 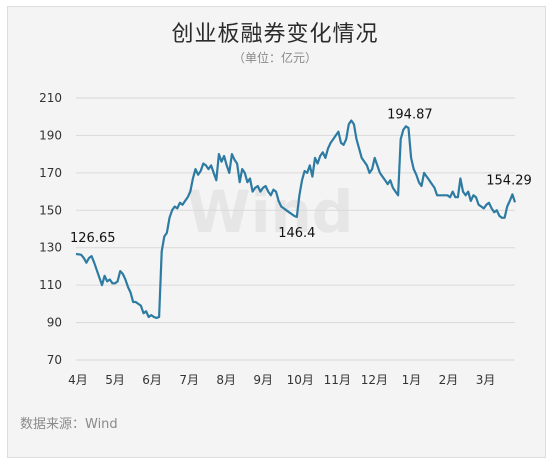 I want to click on x-tick-label: 3月, so click(x=486, y=380).